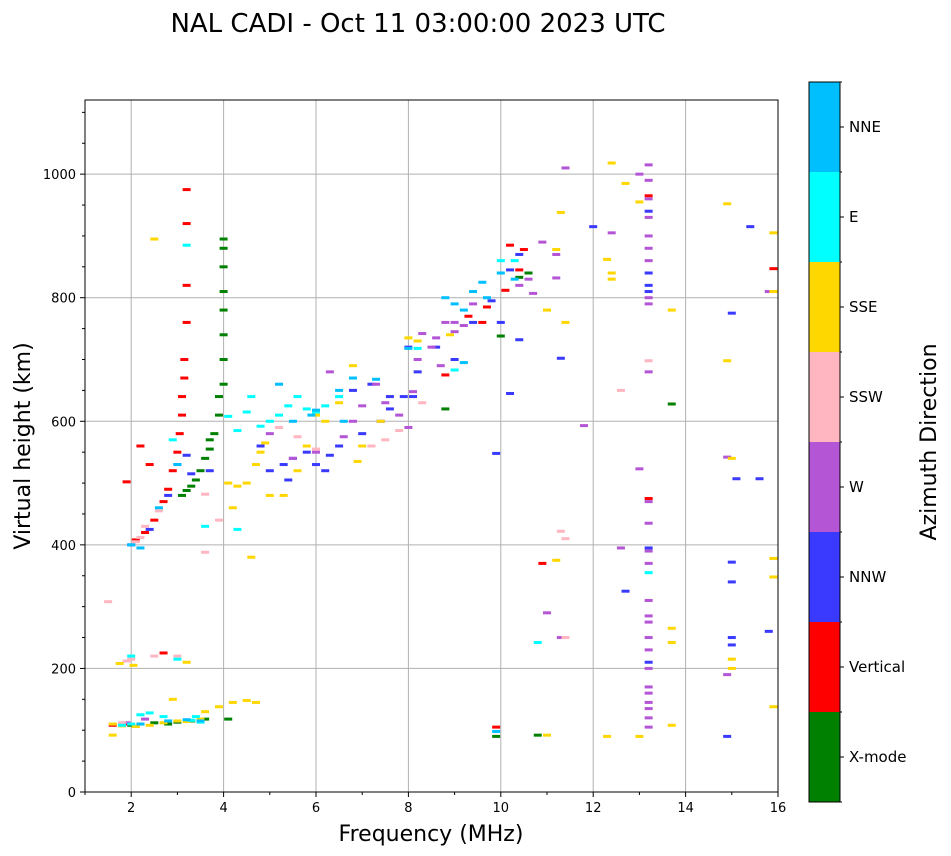 This screenshot has height=856, width=951. Describe the element at coordinates (877, 757) in the screenshot. I see `colorbar-label: X-mode` at that location.